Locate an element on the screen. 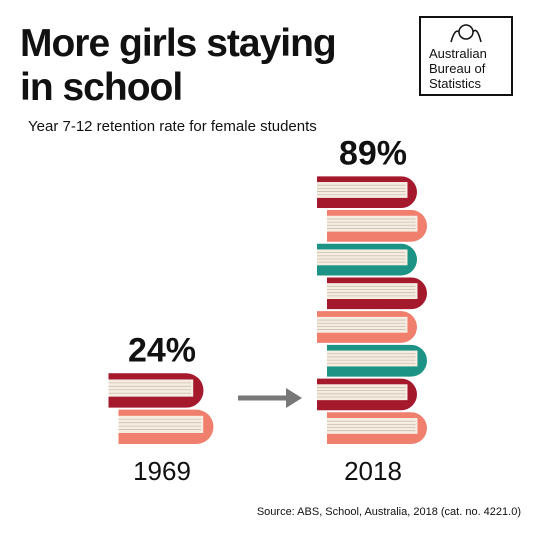 The width and height of the screenshot is (535, 535). value-label: 24% is located at coordinates (162, 350).